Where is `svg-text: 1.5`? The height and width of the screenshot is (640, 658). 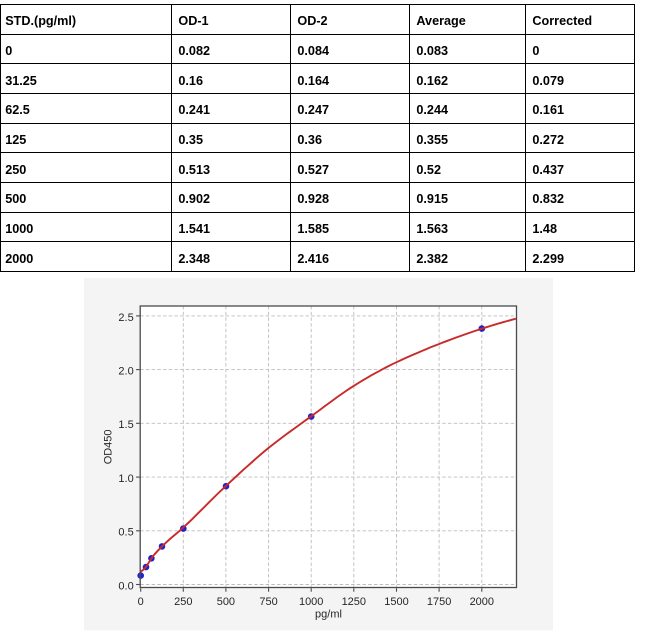
svg-text: 1.5 is located at coordinates (125, 425).